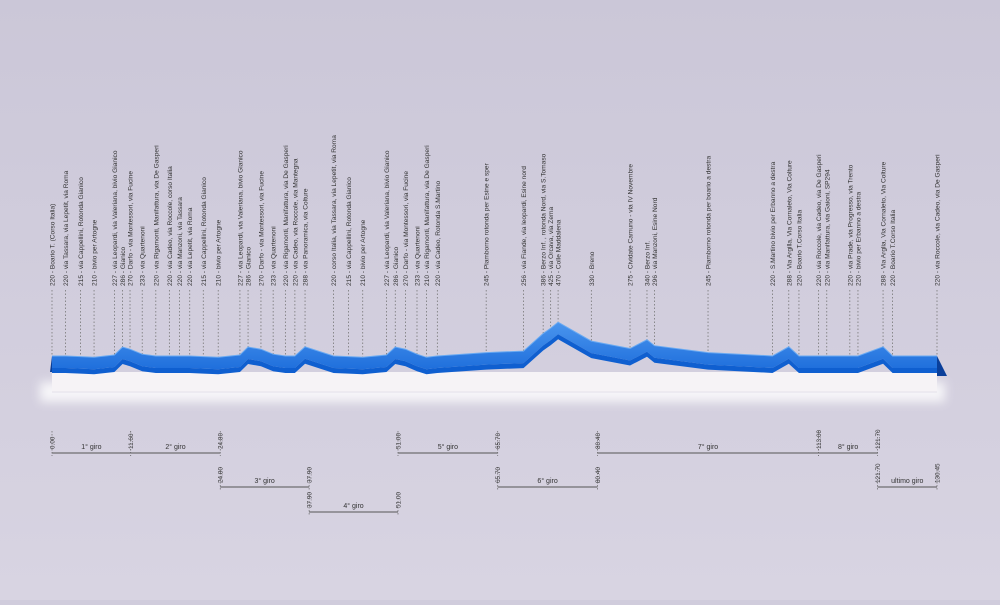 Image resolution: width=1000 pixels, height=605 pixels. What do you see at coordinates (551, 246) in the screenshot?
I see `waypoint-label: 425 - via Orcava, via Zema` at bounding box center [551, 246].